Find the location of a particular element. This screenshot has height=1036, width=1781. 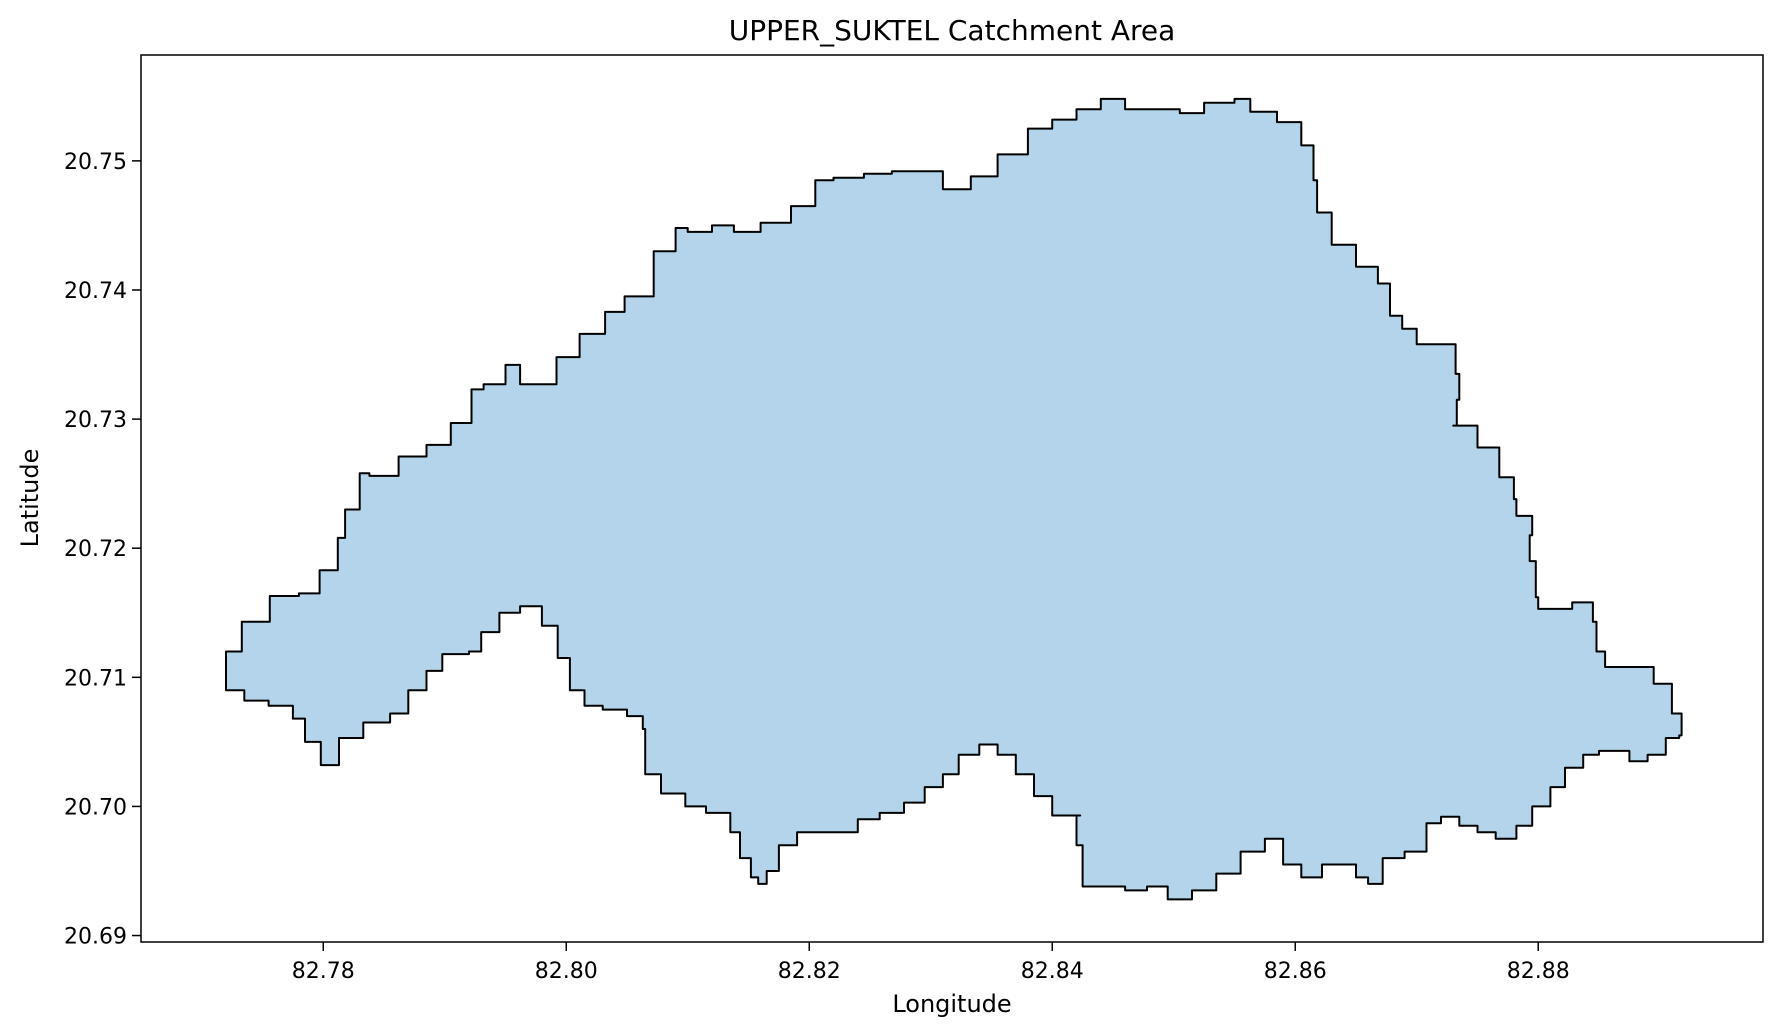

y-tick-label: 20.72 is located at coordinates (95, 549).